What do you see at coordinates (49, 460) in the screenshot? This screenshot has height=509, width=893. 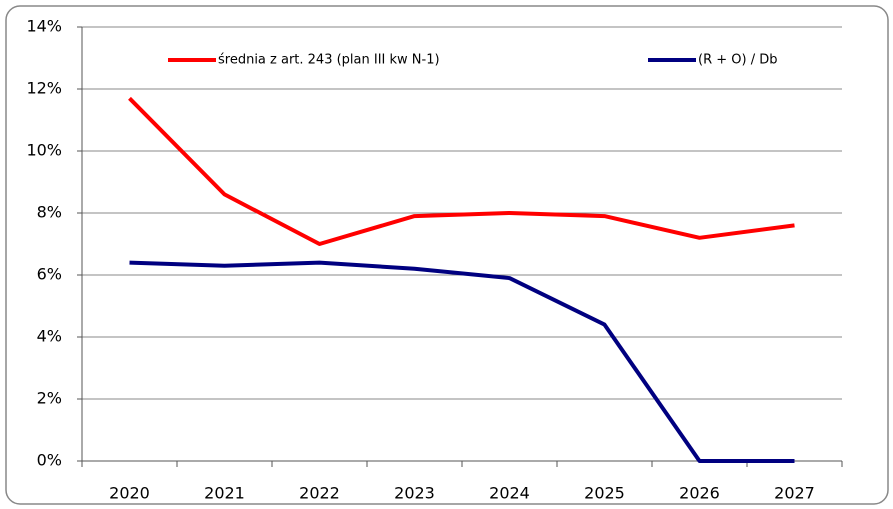 I see `y-tick-label: 0%` at bounding box center [49, 460].